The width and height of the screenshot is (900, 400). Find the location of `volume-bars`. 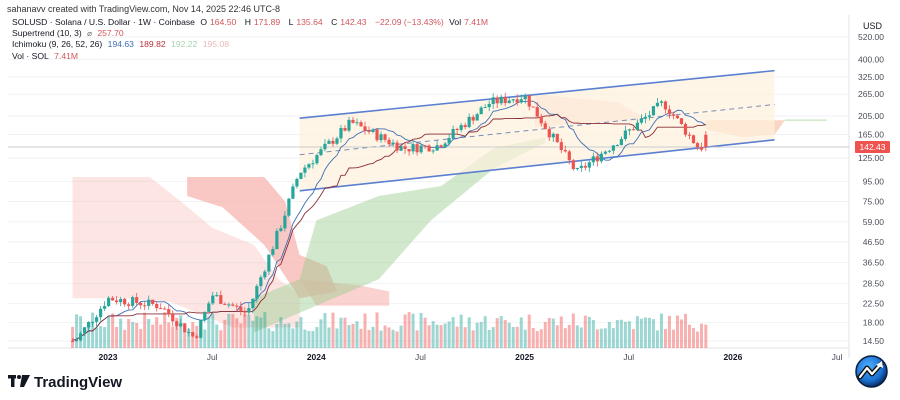

volume-bars is located at coordinates (389, 330).